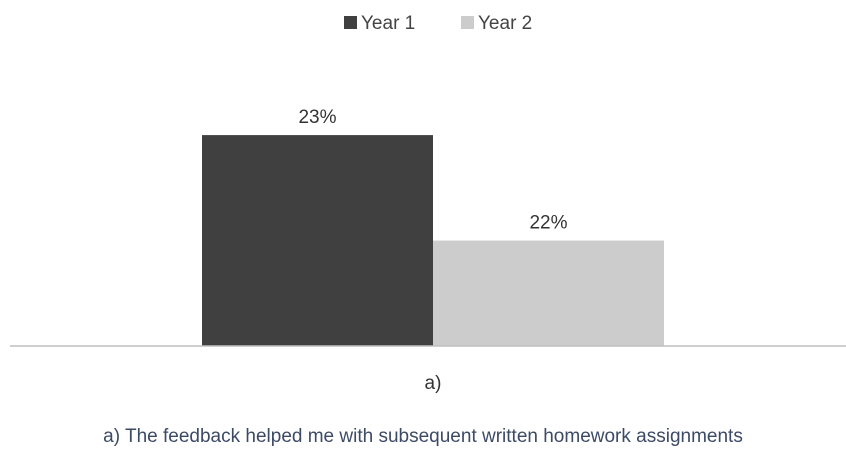  What do you see at coordinates (388, 23) in the screenshot?
I see `legend-label-year-1: Year 1` at bounding box center [388, 23].